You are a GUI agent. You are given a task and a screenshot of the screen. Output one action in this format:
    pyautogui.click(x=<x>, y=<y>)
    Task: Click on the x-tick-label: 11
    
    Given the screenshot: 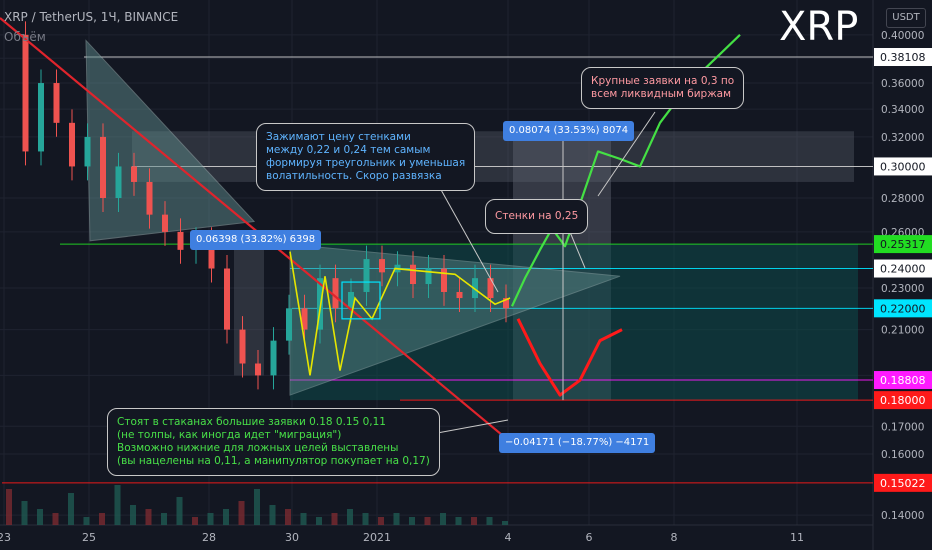 What is the action you would take?
    pyautogui.click(x=797, y=537)
    